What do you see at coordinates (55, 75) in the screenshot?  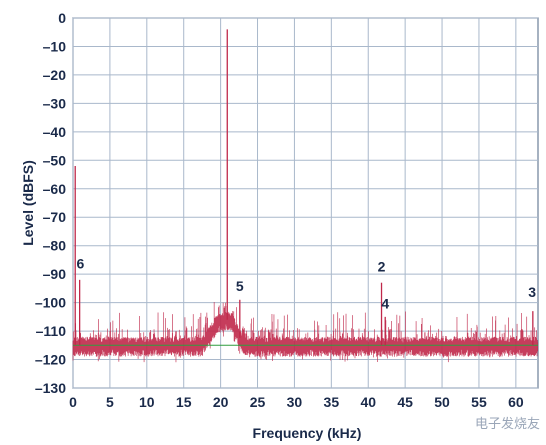 I see `y-tick-label: –20` at bounding box center [55, 75].